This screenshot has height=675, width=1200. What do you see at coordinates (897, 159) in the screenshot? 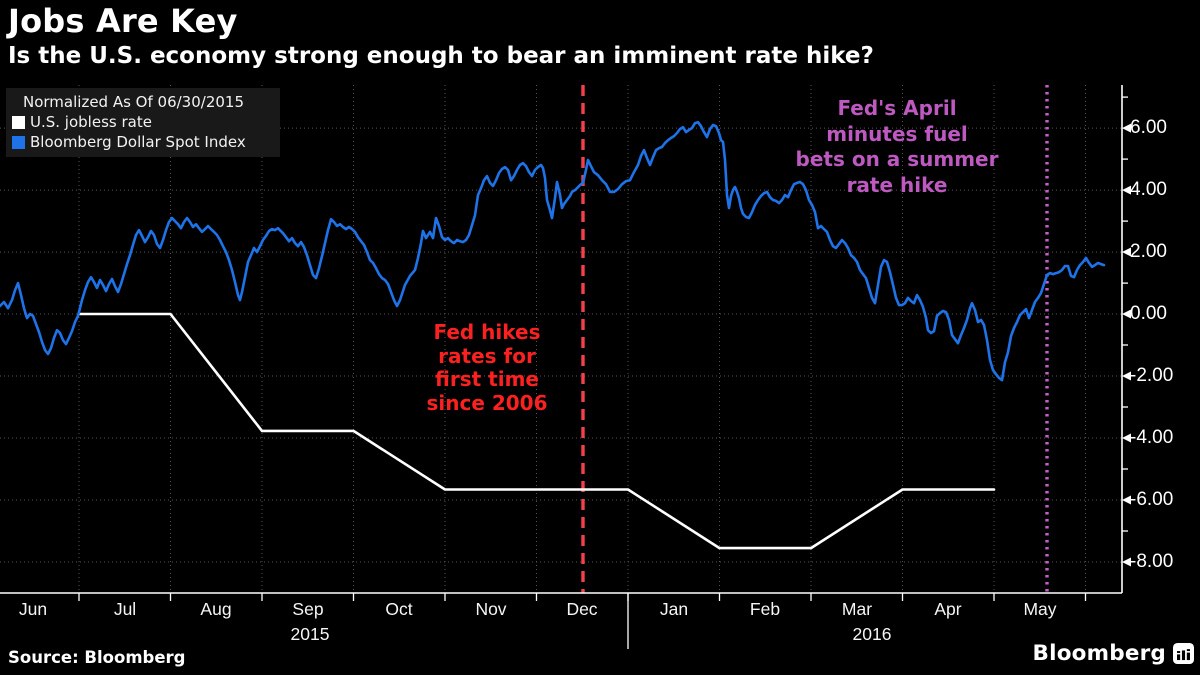
I see `annotation-line: bets on a summer` at bounding box center [897, 159].